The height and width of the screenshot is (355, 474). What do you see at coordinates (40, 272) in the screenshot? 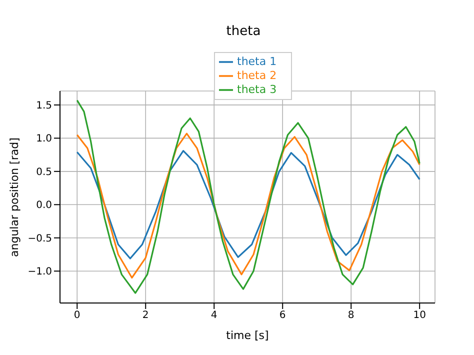
I see `y-tick-label: −1.0` at bounding box center [40, 272].